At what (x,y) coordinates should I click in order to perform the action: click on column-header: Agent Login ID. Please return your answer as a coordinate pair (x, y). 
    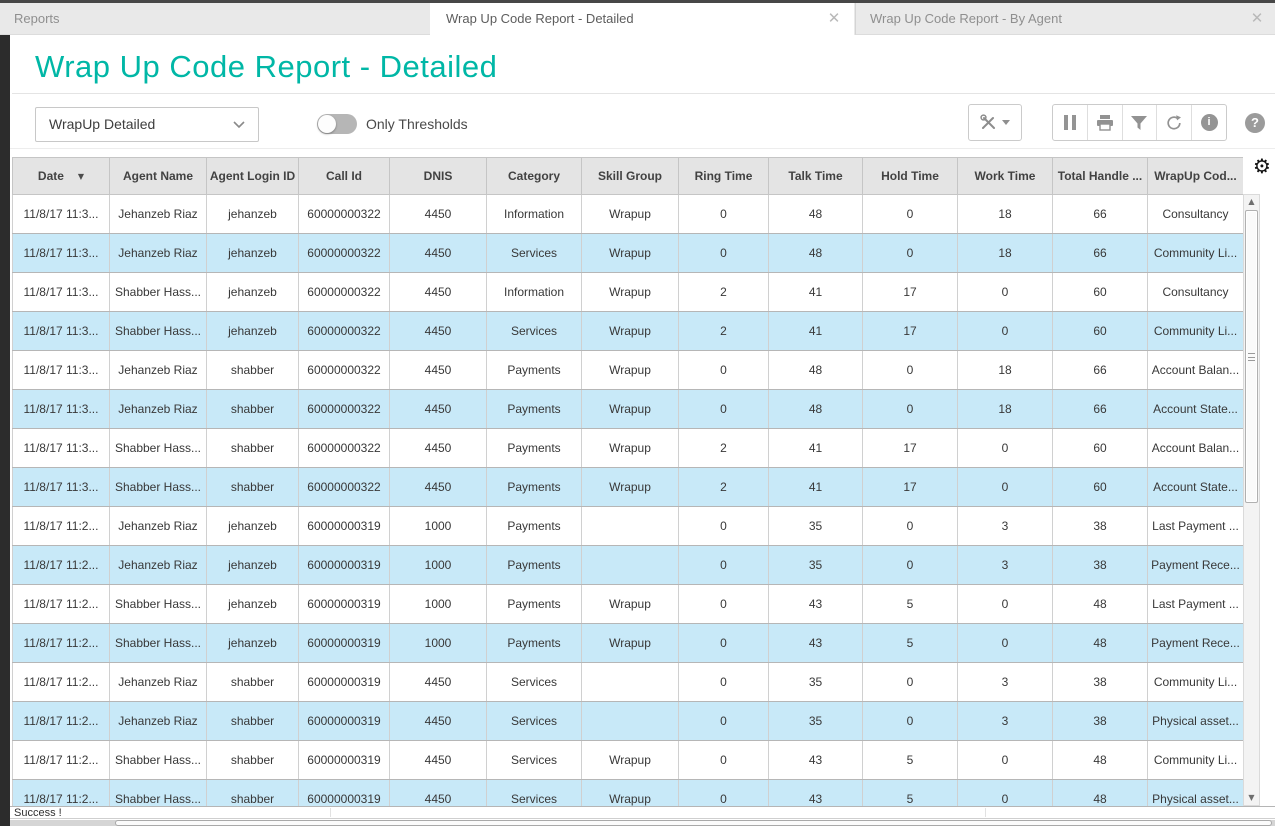
    Looking at the image, I should click on (252, 176).